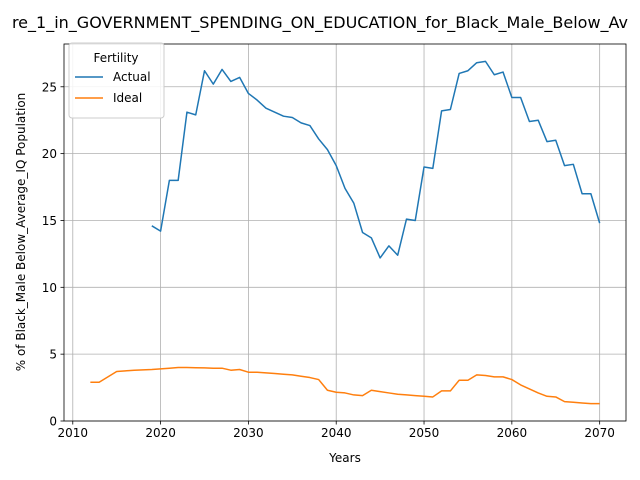 Image resolution: width=640 pixels, height=480 pixels. What do you see at coordinates (49, 221) in the screenshot?
I see `y-tick-label: 15` at bounding box center [49, 221].